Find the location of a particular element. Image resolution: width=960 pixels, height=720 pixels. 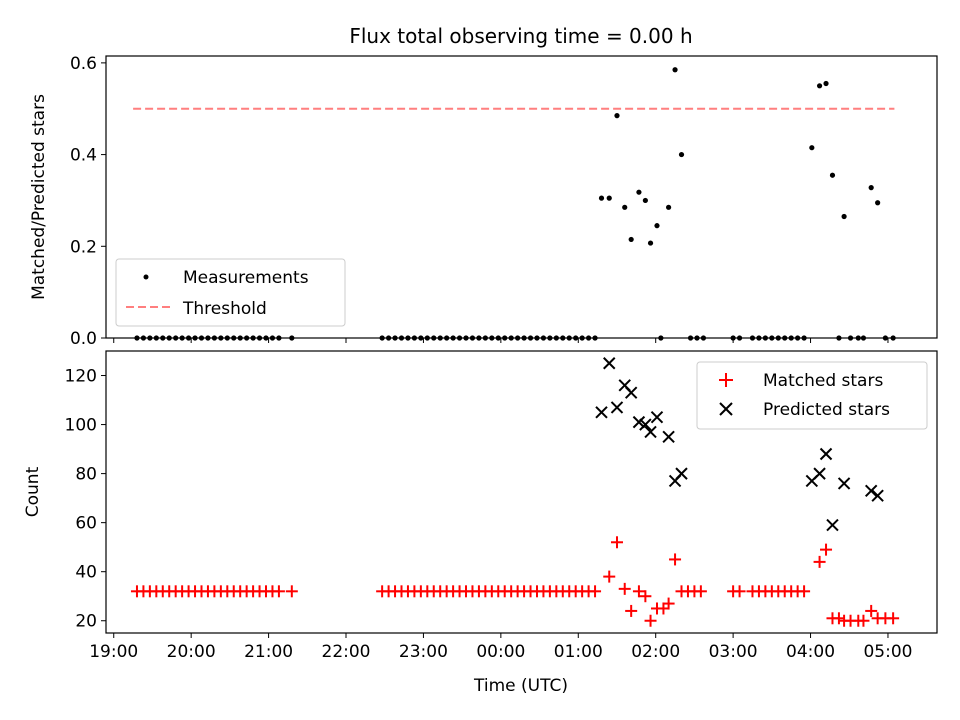

x-tick-label: 21:00 is located at coordinates (268, 652).